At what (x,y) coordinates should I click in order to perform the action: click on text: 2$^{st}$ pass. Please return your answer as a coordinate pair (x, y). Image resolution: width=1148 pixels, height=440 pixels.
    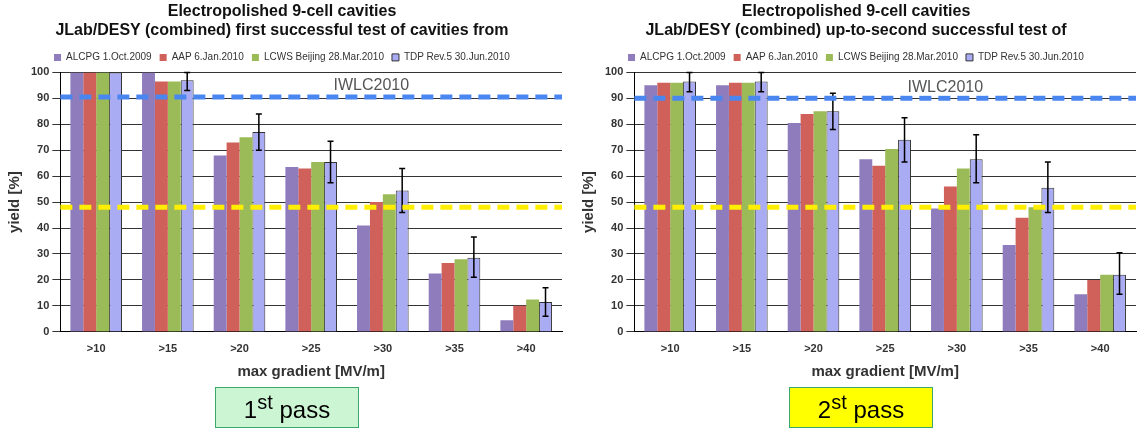
    Looking at the image, I should click on (861, 407).